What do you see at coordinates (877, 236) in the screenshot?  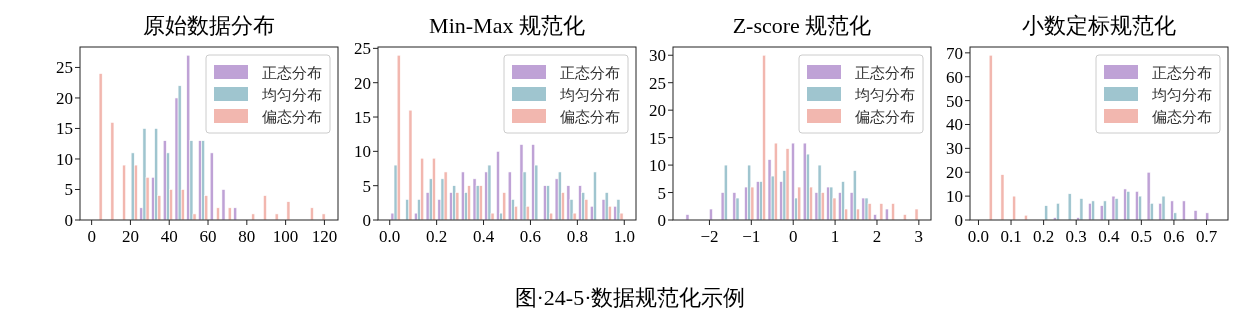 I see `x-tick-label: 2` at bounding box center [877, 236].